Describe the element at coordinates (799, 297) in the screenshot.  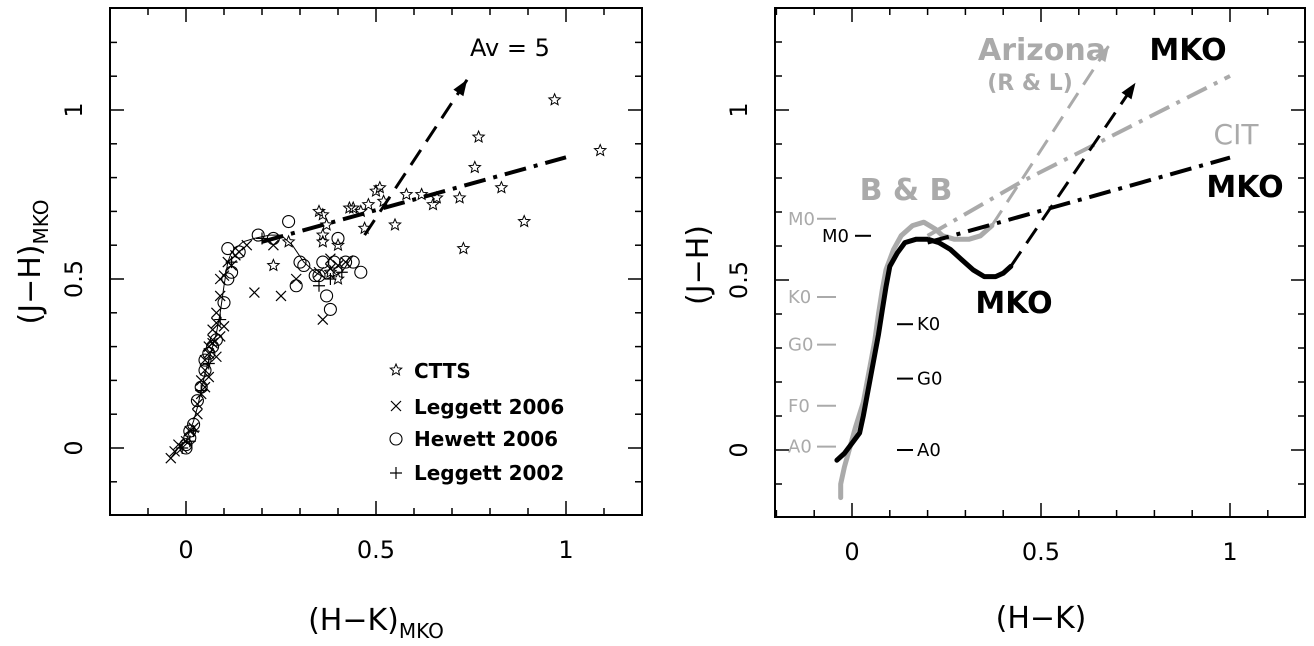
I see `spectral-label-bb: K0` at that location.